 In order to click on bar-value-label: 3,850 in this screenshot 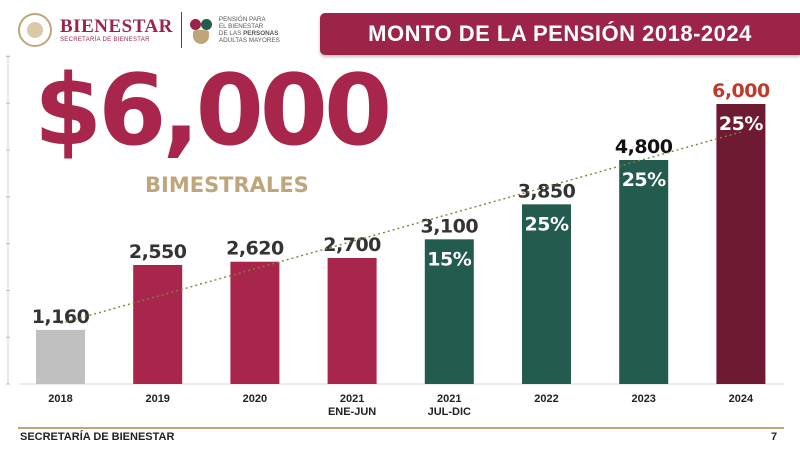, I will do `click(547, 191)`.